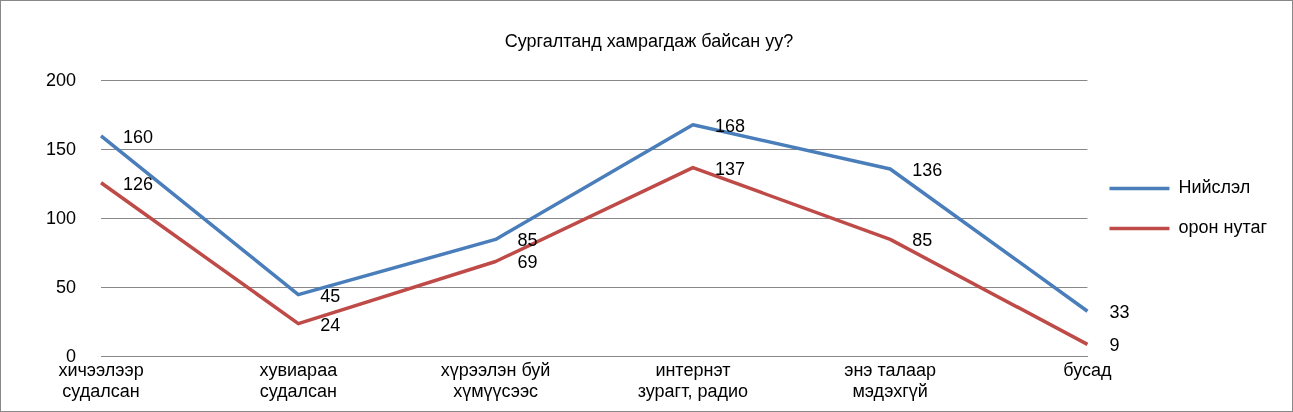 The height and width of the screenshot is (412, 1293). What do you see at coordinates (330, 324) in the screenshot?
I see `data-label: 24` at bounding box center [330, 324].